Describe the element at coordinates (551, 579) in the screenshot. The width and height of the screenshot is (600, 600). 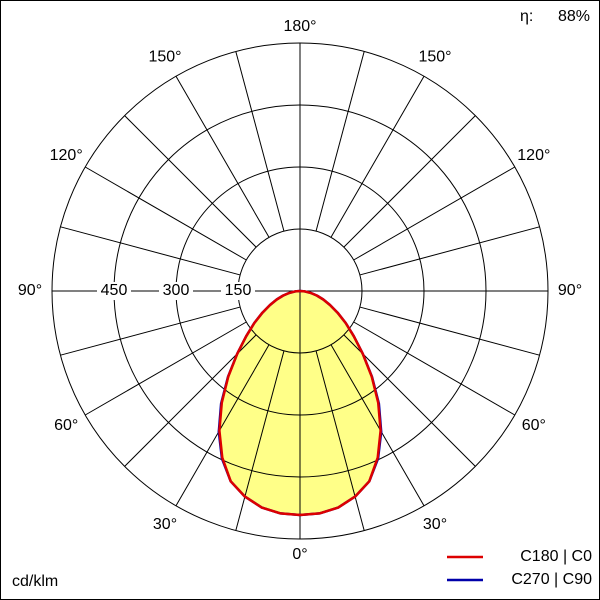
I see `legend-label: C270 | C90` at that location.